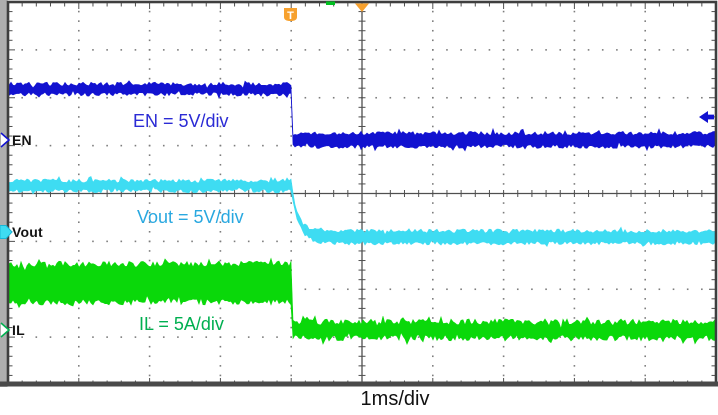 The width and height of the screenshot is (718, 415). What do you see at coordinates (6, 232) in the screenshot?
I see `vout-channel-arrow-icon` at bounding box center [6, 232].